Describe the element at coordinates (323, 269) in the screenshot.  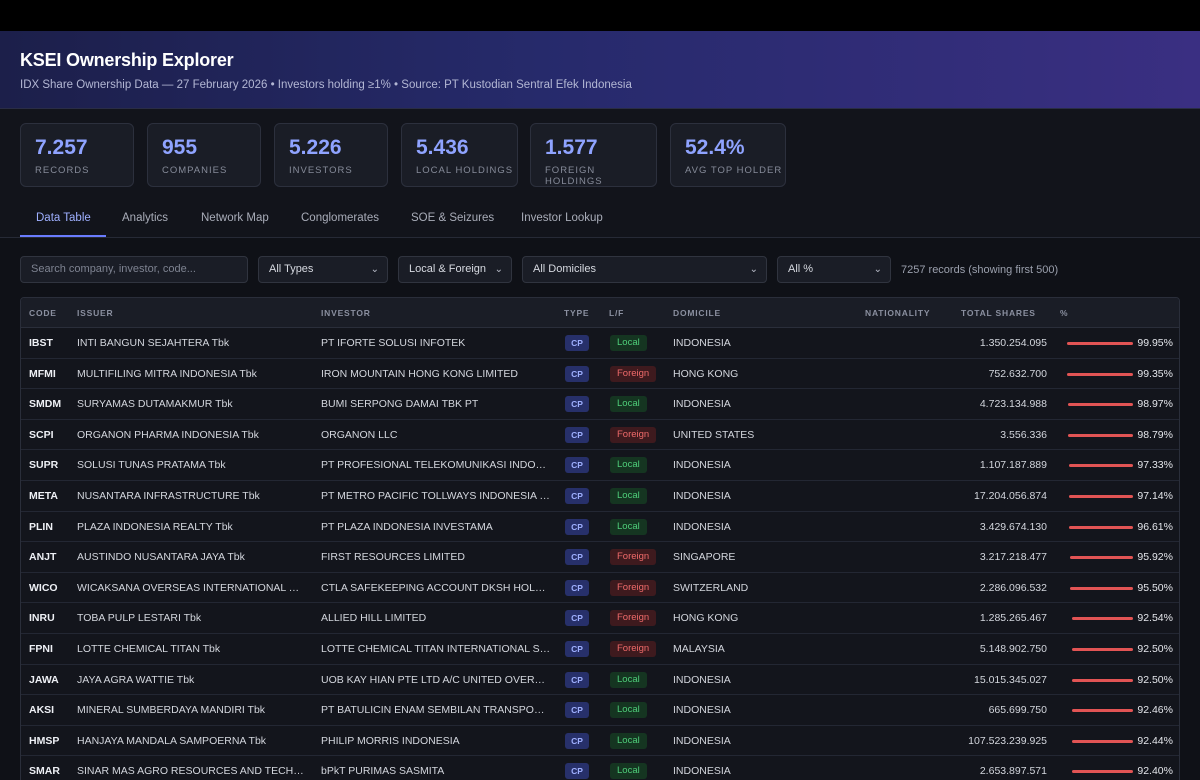
I see `type-filter-select: All Types ⌄` at that location.